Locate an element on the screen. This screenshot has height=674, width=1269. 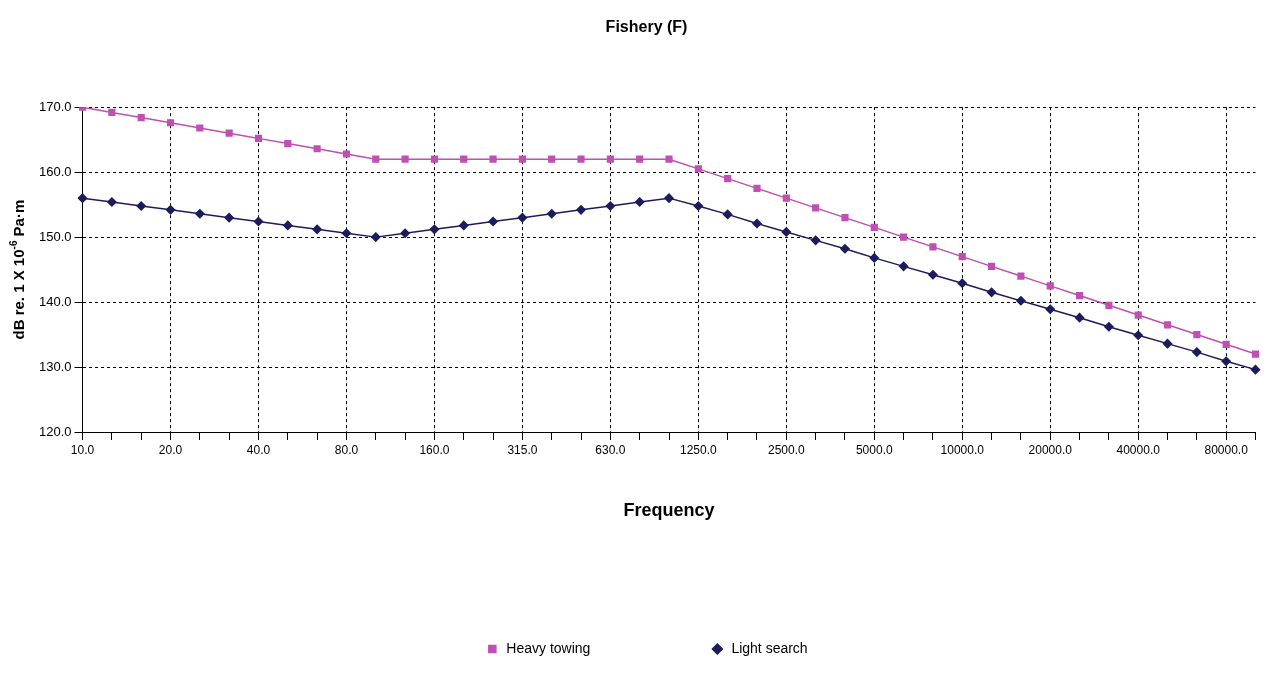
chart-title: Fishery (F) is located at coordinates (646, 27).